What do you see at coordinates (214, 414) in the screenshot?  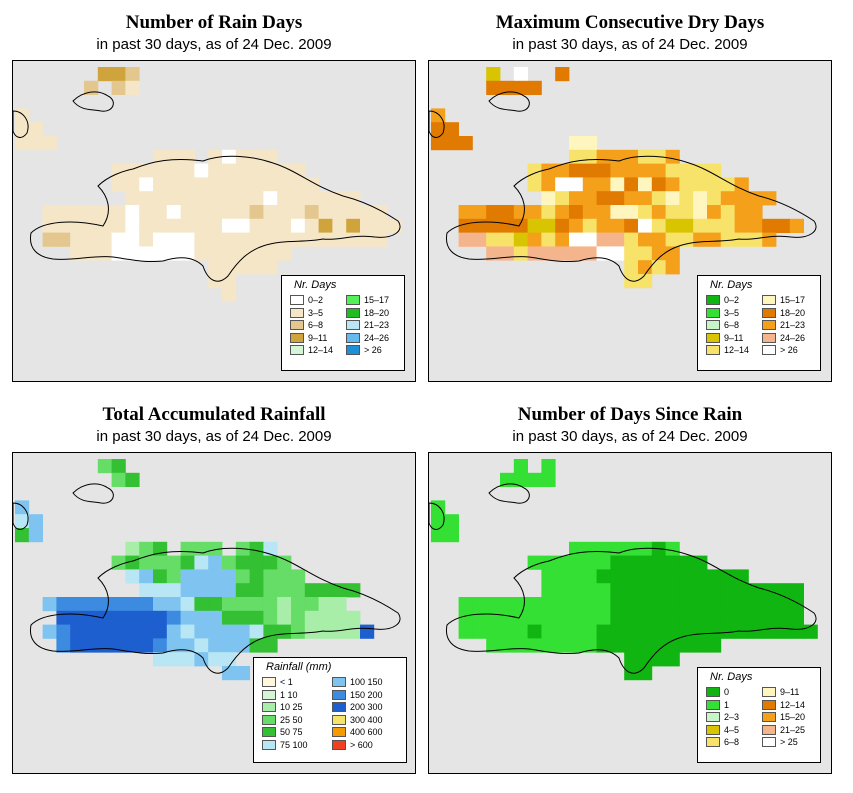 I see `panel-title: Total Accumulated Rainfall` at bounding box center [214, 414].